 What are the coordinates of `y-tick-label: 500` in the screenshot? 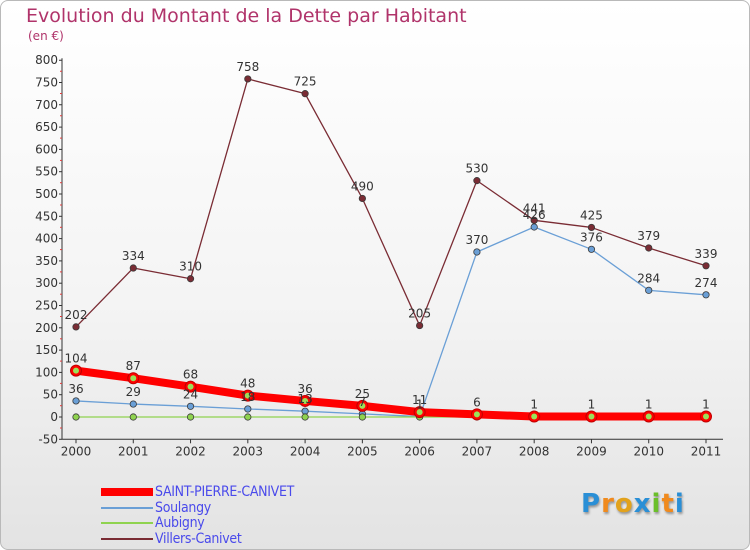 It's located at (46, 194).